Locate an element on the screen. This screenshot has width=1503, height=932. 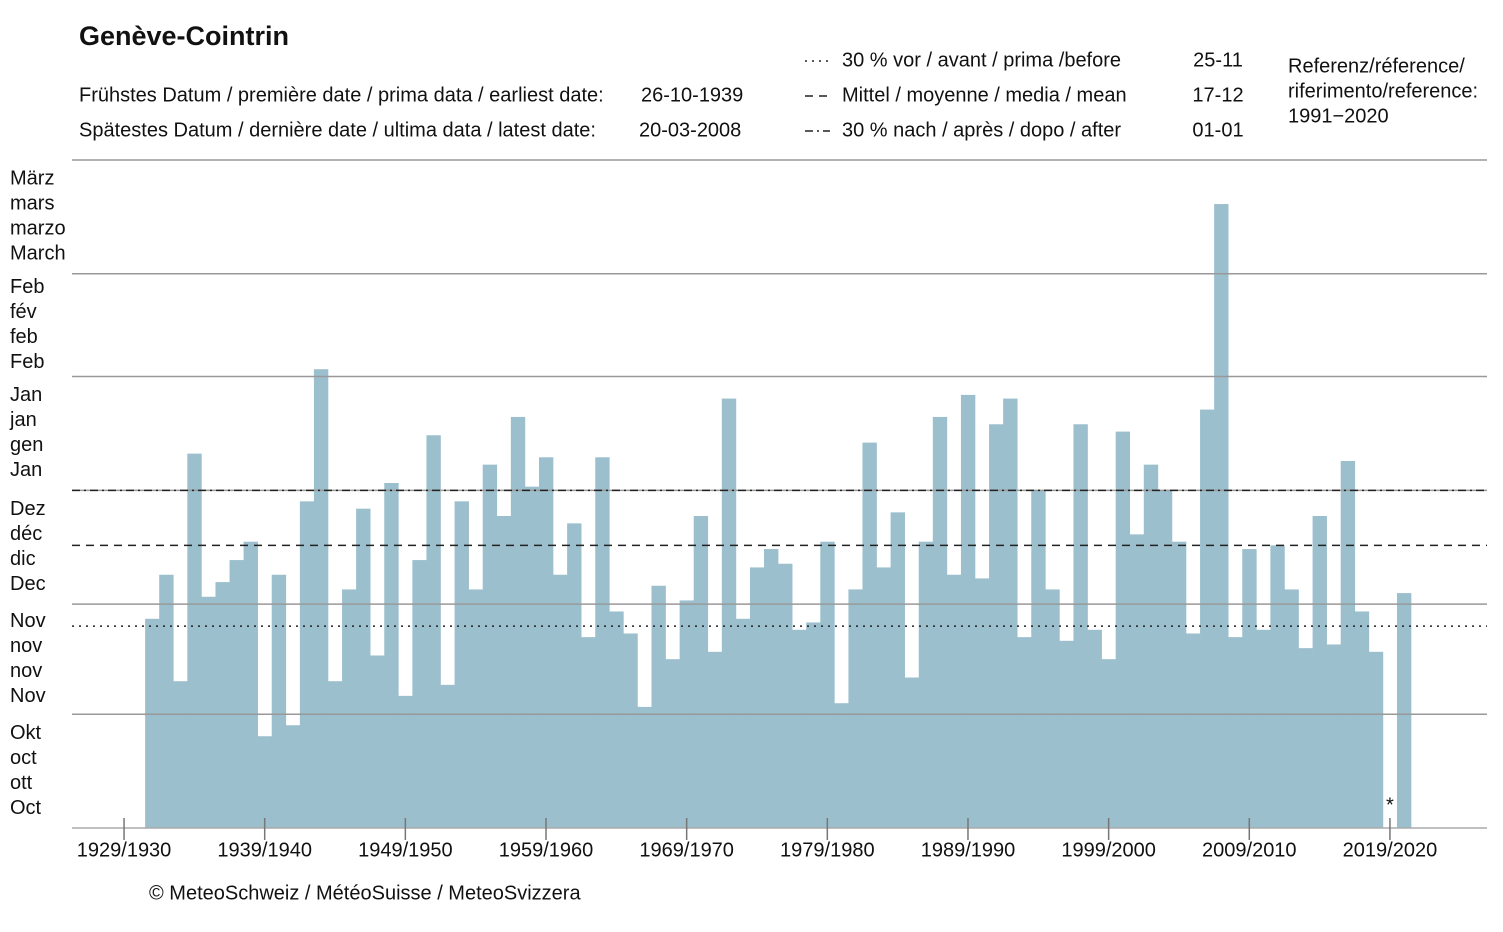
x-tick-label: 2019/2020 is located at coordinates (1390, 850).